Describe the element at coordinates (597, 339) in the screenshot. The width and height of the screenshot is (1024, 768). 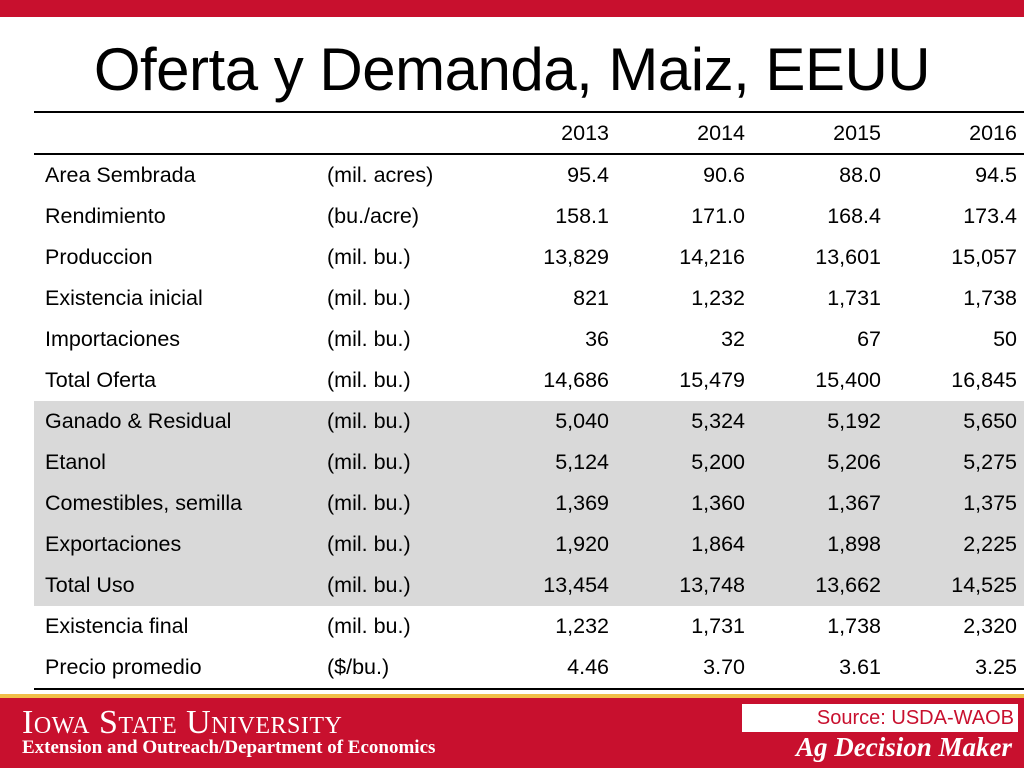
I see `row-value: 36` at that location.